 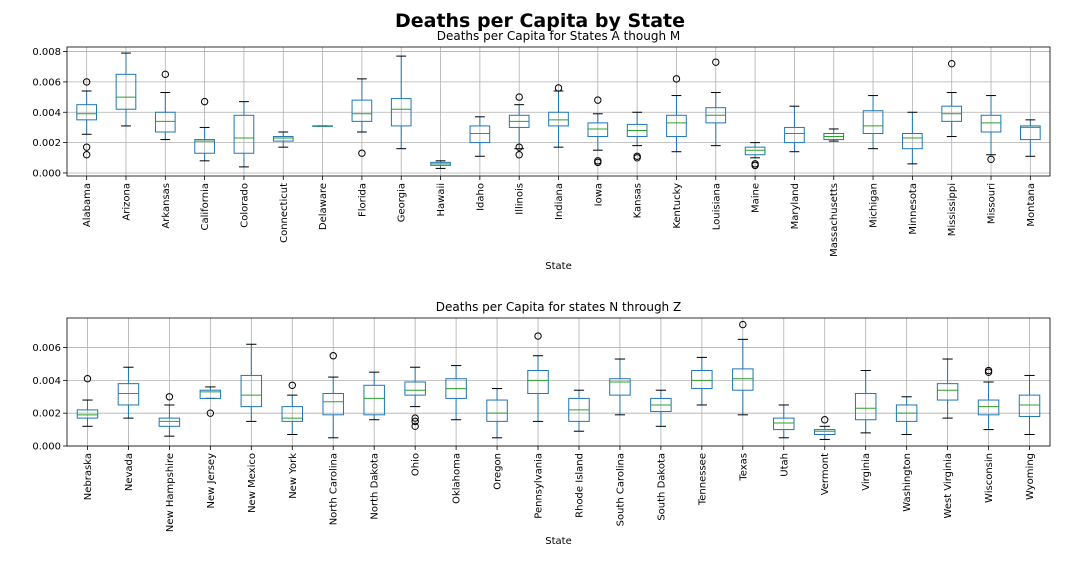 I want to click on x-tick-label-maine: Maine, so click(x=756, y=198).